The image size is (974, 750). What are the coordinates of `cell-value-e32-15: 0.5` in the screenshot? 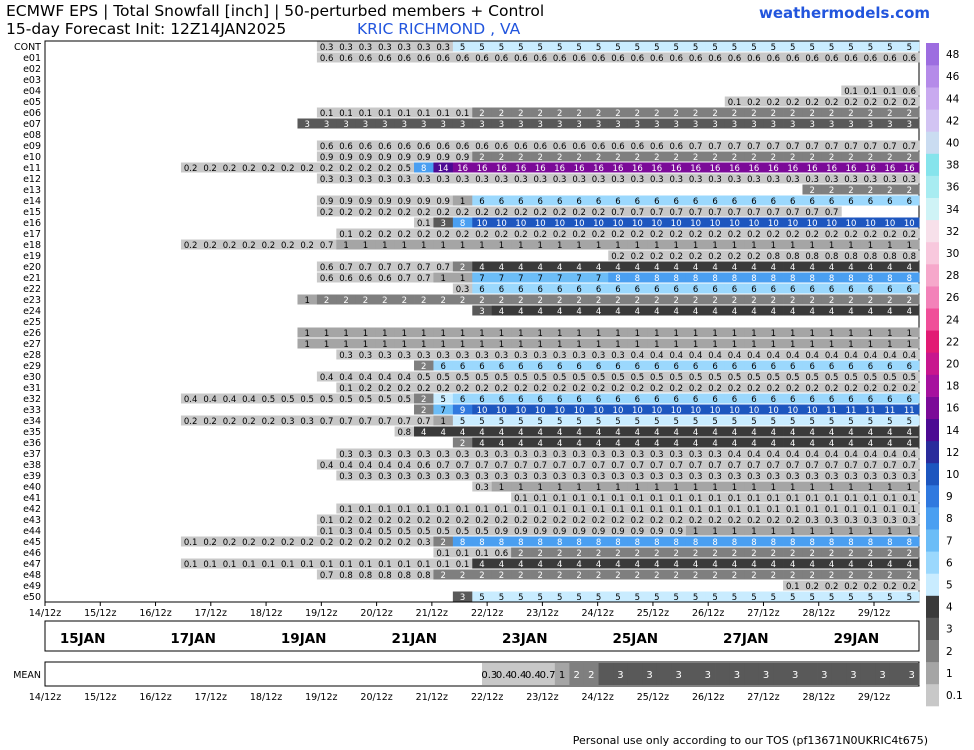 It's located at (346, 400).